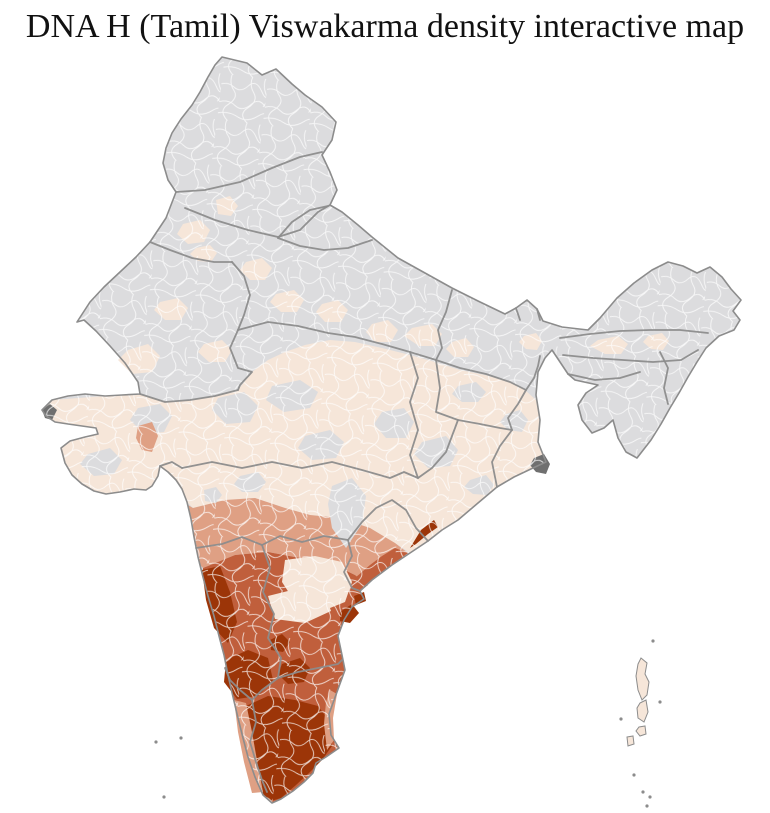  Describe the element at coordinates (604, 376) in the screenshot. I see `border-meghalaya-south` at that location.